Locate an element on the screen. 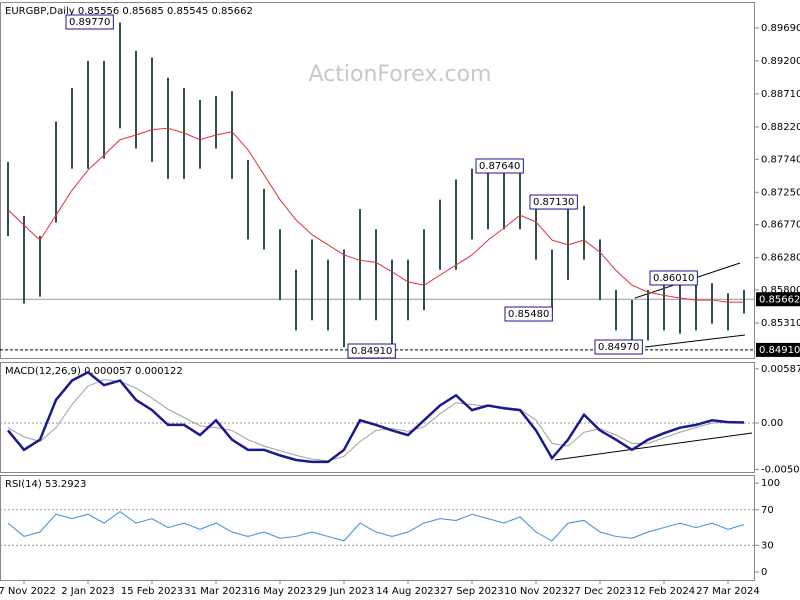 The width and height of the screenshot is (800, 600). y-tick-label: 0.85310 is located at coordinates (780, 323).